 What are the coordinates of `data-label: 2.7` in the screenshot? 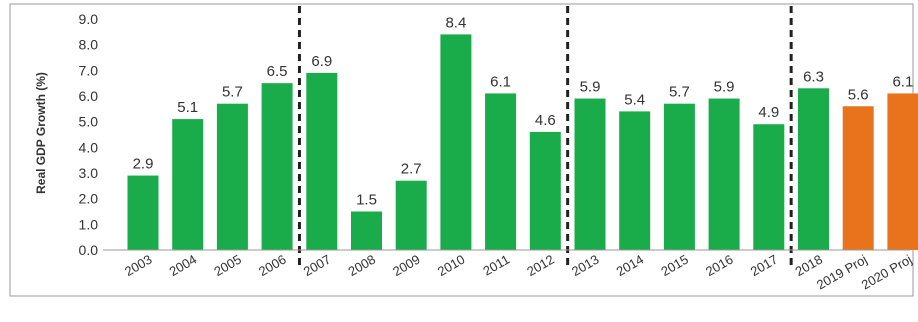 It's located at (411, 169).